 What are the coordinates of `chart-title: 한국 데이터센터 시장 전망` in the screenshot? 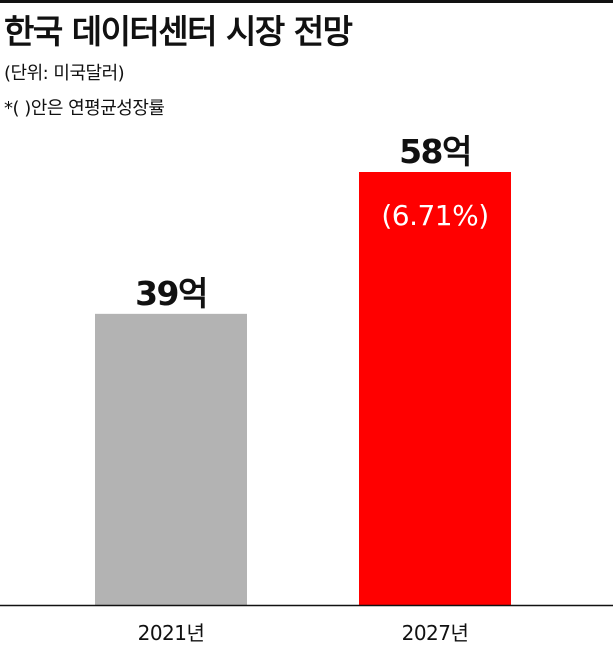 It's located at (178, 31).